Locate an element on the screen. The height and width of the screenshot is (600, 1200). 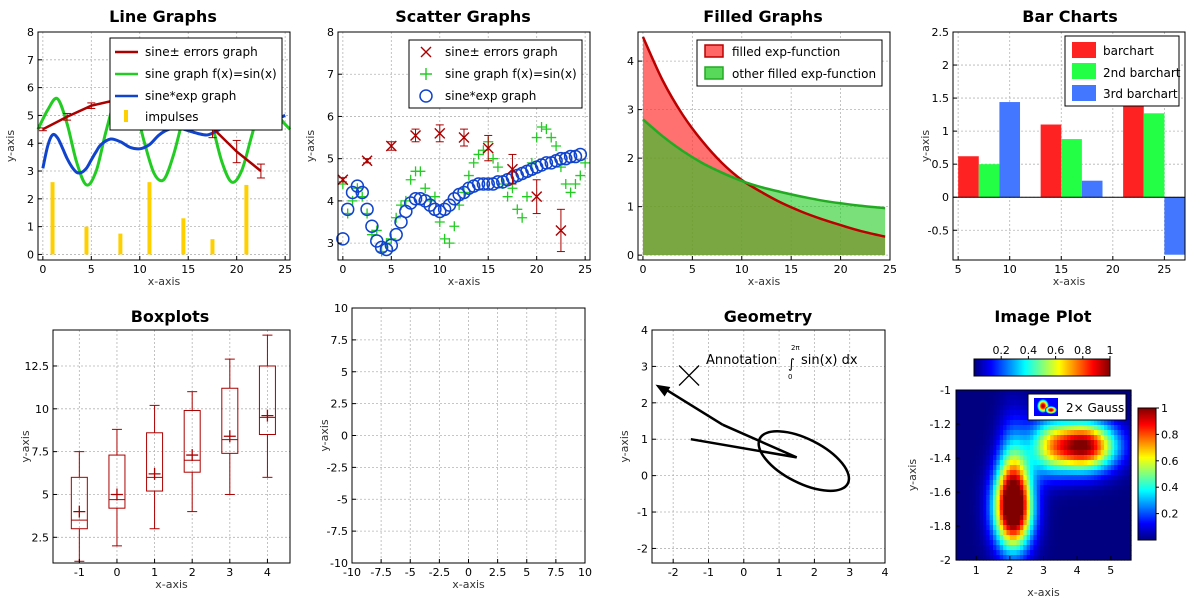
x-axis-label: x-axis is located at coordinates (164, 281).